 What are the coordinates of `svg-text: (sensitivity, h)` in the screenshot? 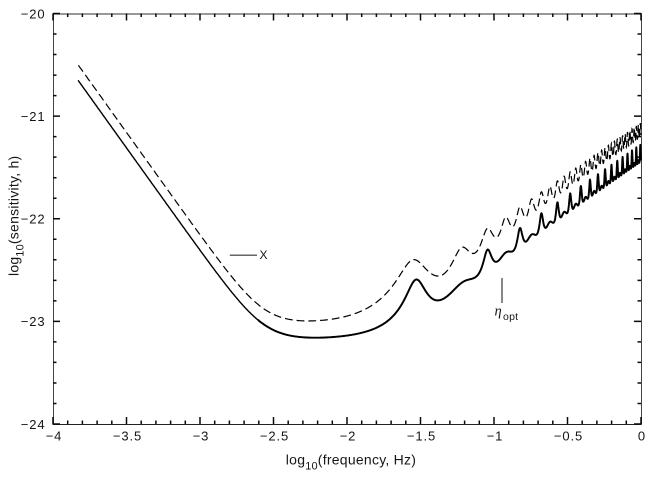 It's located at (14, 200).